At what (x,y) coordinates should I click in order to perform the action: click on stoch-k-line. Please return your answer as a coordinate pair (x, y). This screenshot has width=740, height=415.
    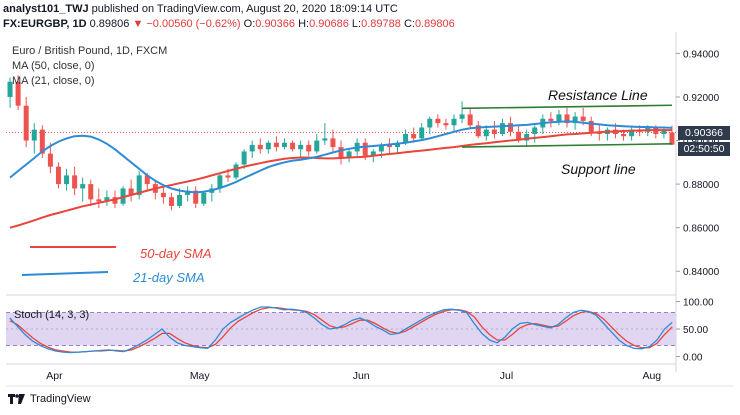
    Looking at the image, I should click on (341, 330).